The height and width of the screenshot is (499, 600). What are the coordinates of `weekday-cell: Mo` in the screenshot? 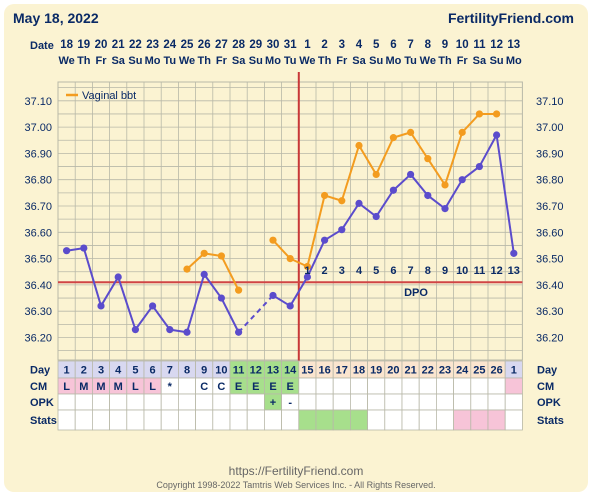 It's located at (393, 61).